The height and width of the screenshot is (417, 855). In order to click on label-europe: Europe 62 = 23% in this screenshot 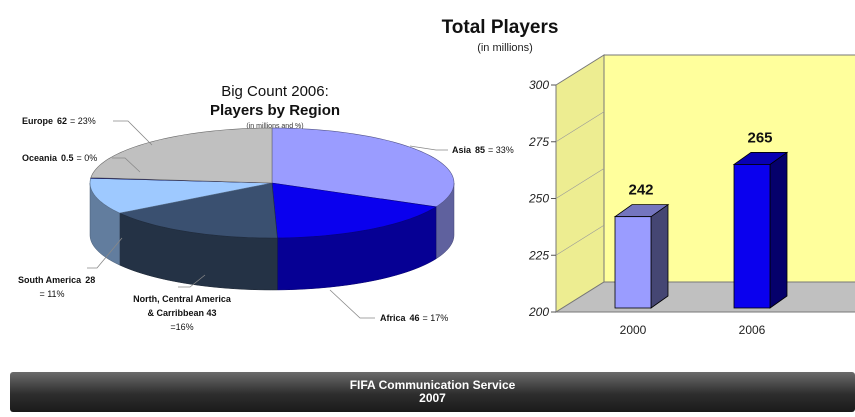, I will do `click(59, 121)`.